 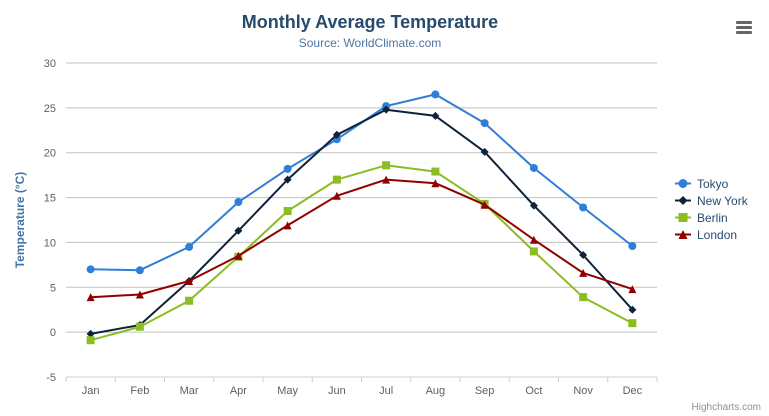 What do you see at coordinates (53, 333) in the screenshot?
I see `y-axis-label: 0` at bounding box center [53, 333].